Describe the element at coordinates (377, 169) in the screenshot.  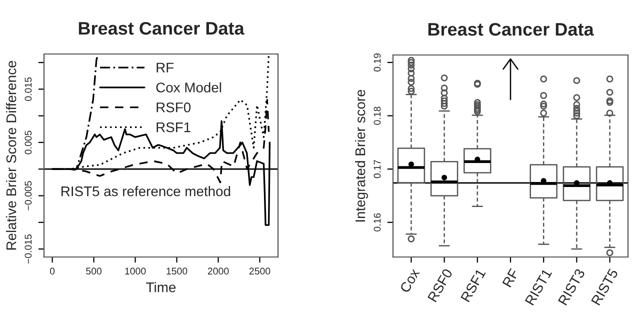
I see `y-tick-label: 0.17` at that location.